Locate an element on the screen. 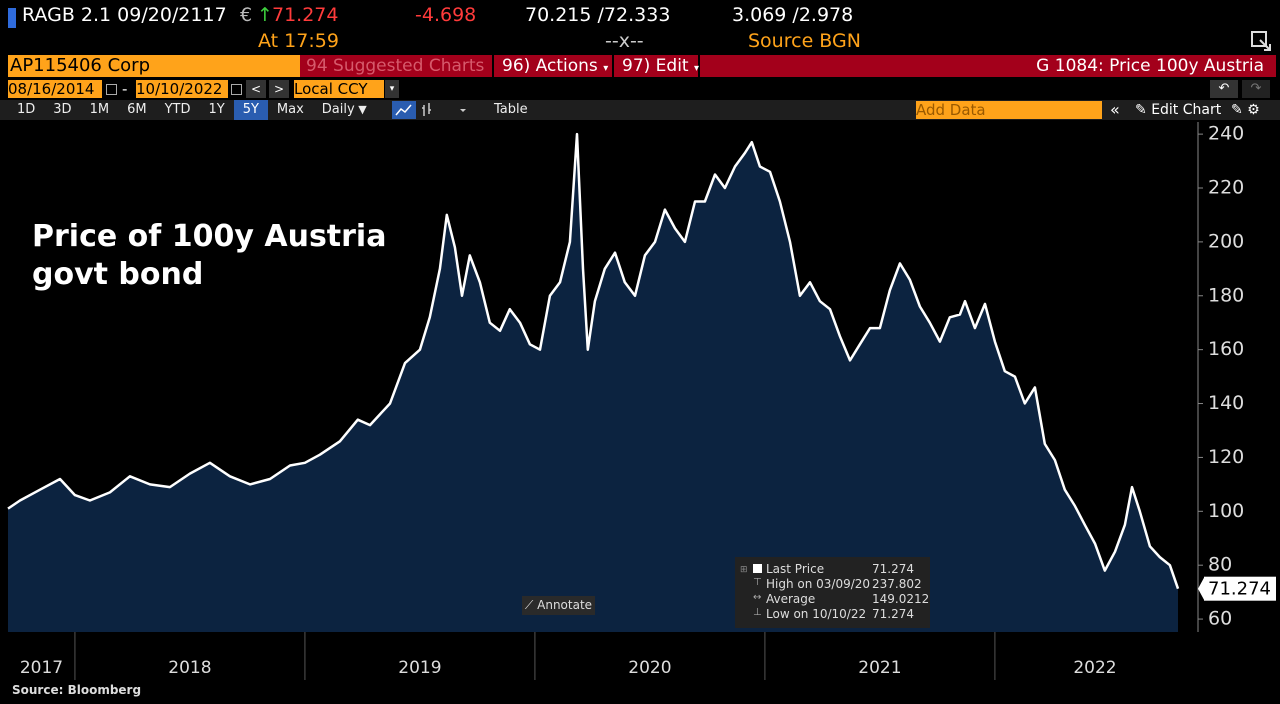 Image resolution: width=1280 pixels, height=704 pixels. period-button: Daily ▼ is located at coordinates (344, 109).